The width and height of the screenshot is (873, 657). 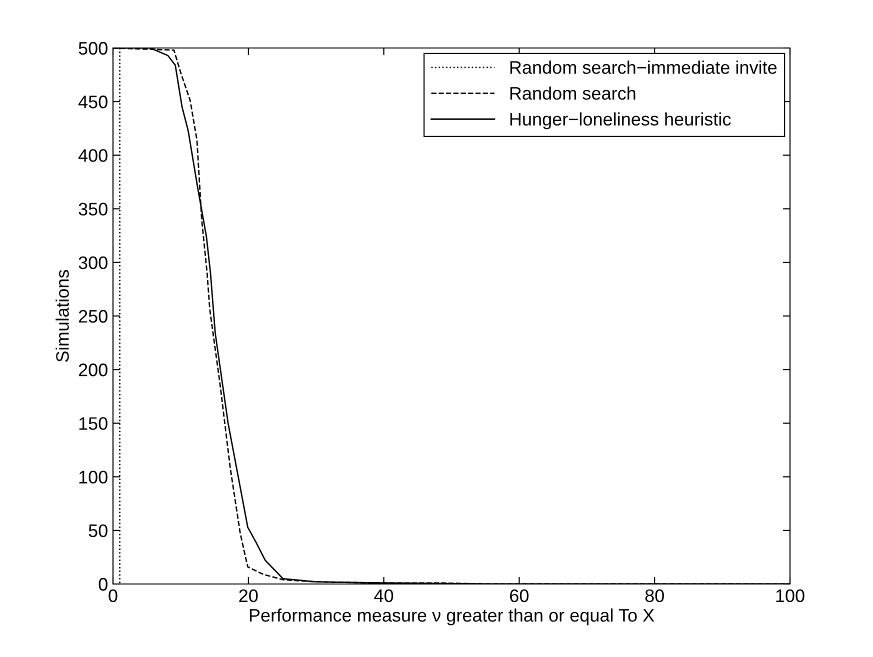 I want to click on legend-label: Random search, so click(x=573, y=93).